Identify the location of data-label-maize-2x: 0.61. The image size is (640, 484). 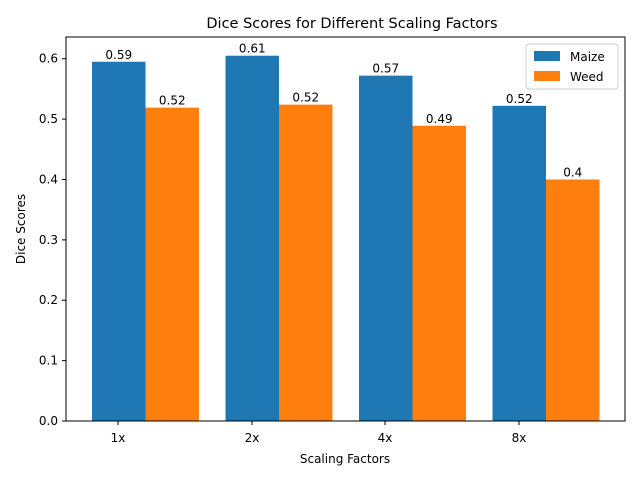
(252, 49).